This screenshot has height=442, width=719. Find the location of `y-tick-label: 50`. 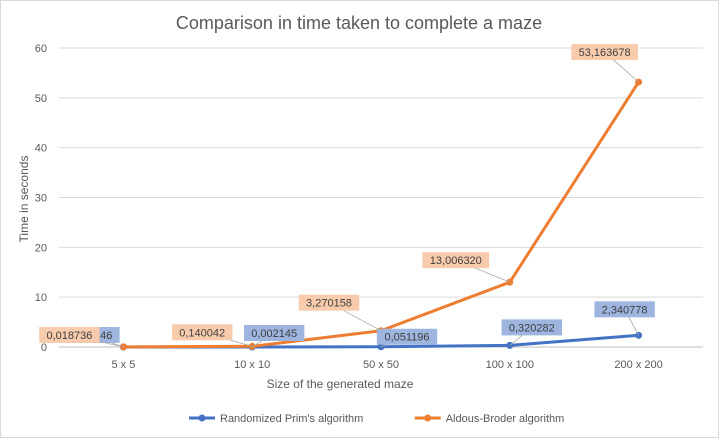

y-tick-label: 50 is located at coordinates (41, 99).